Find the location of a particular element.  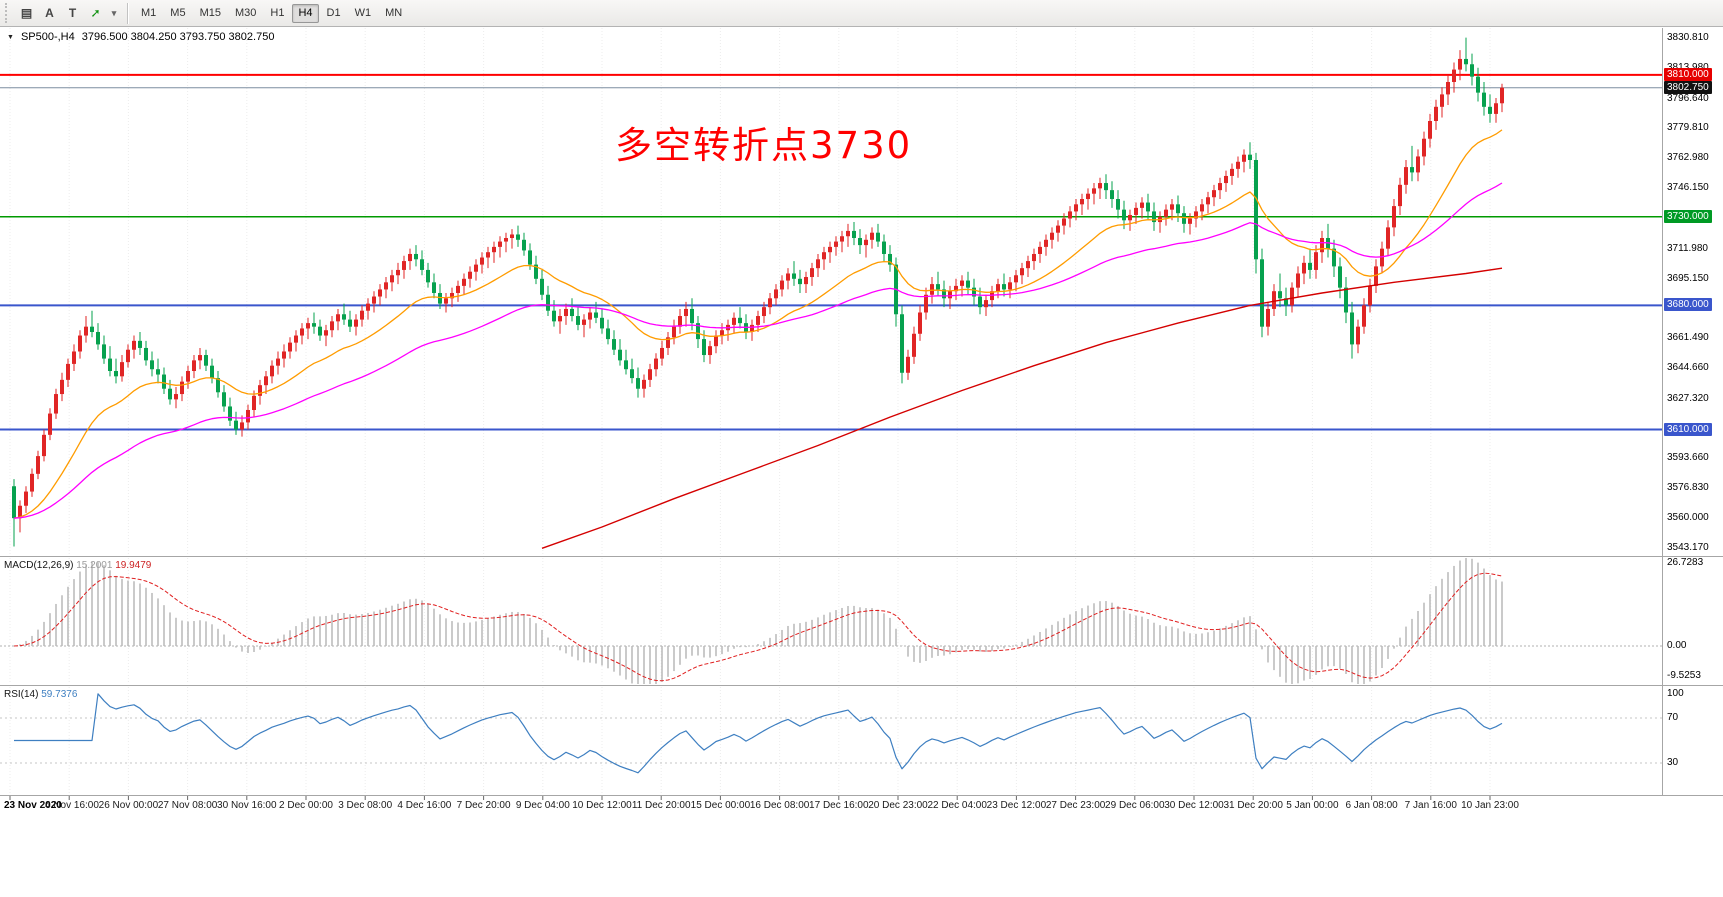

time-axis-label: 26 Nov 00:00 is located at coordinates (128, 805).